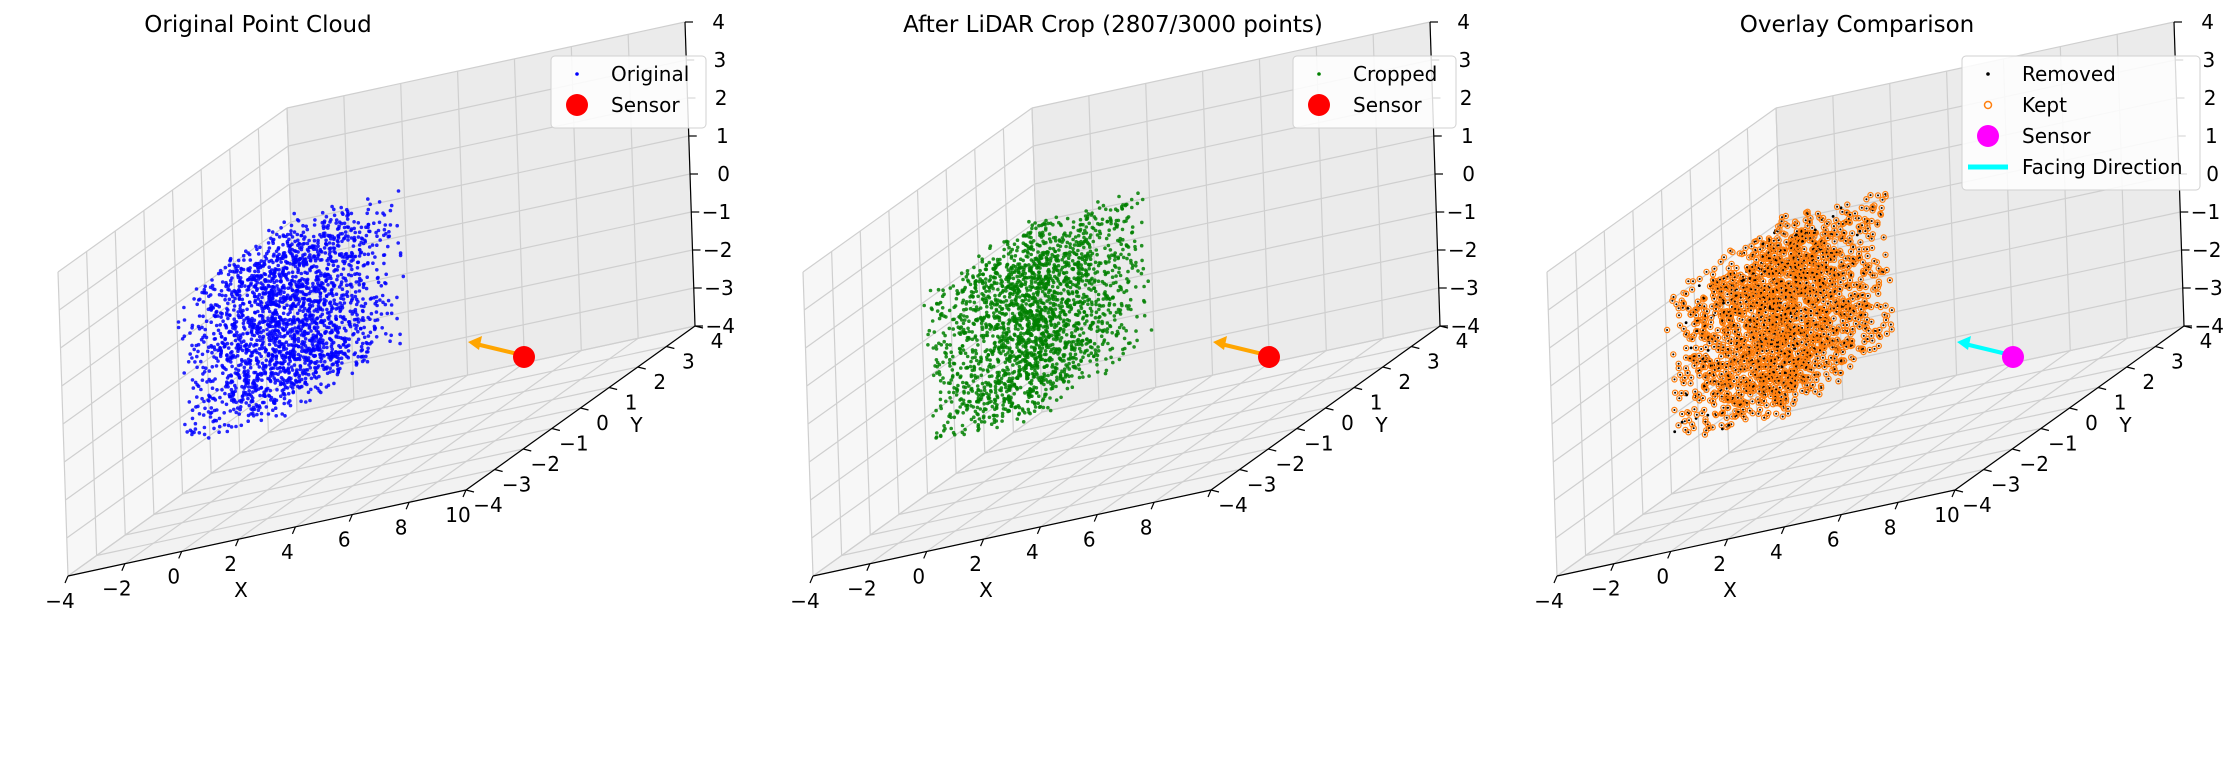  What do you see at coordinates (1433, 362) in the screenshot?
I see `y-tick-label: 3` at bounding box center [1433, 362].